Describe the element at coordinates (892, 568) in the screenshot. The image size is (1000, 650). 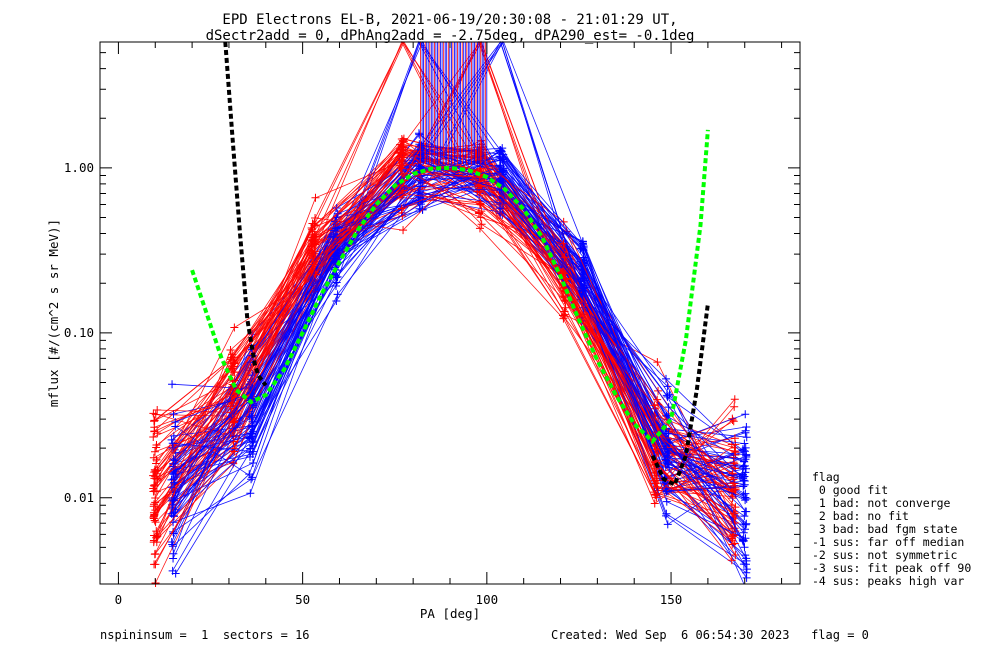
I see `legend-entry: -3 sus: fit peak off 90` at that location.